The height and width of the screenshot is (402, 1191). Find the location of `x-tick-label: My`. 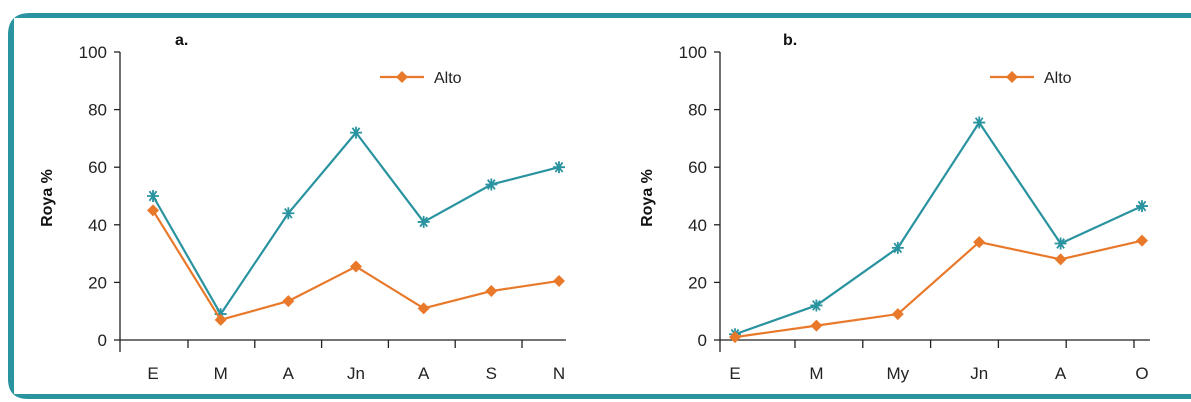

x-tick-label: My is located at coordinates (897, 373).